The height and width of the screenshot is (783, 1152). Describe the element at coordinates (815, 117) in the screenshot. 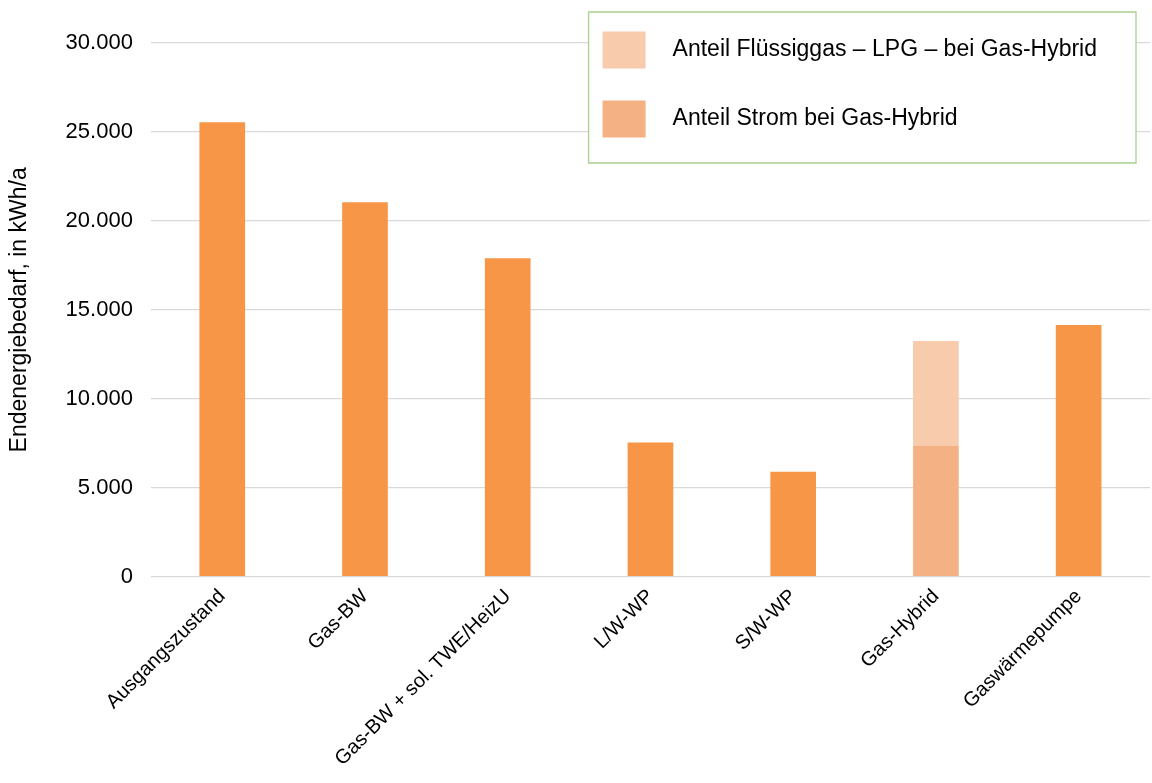

I see `legend-label: Anteil Strom bei Gas-Hybrid` at that location.